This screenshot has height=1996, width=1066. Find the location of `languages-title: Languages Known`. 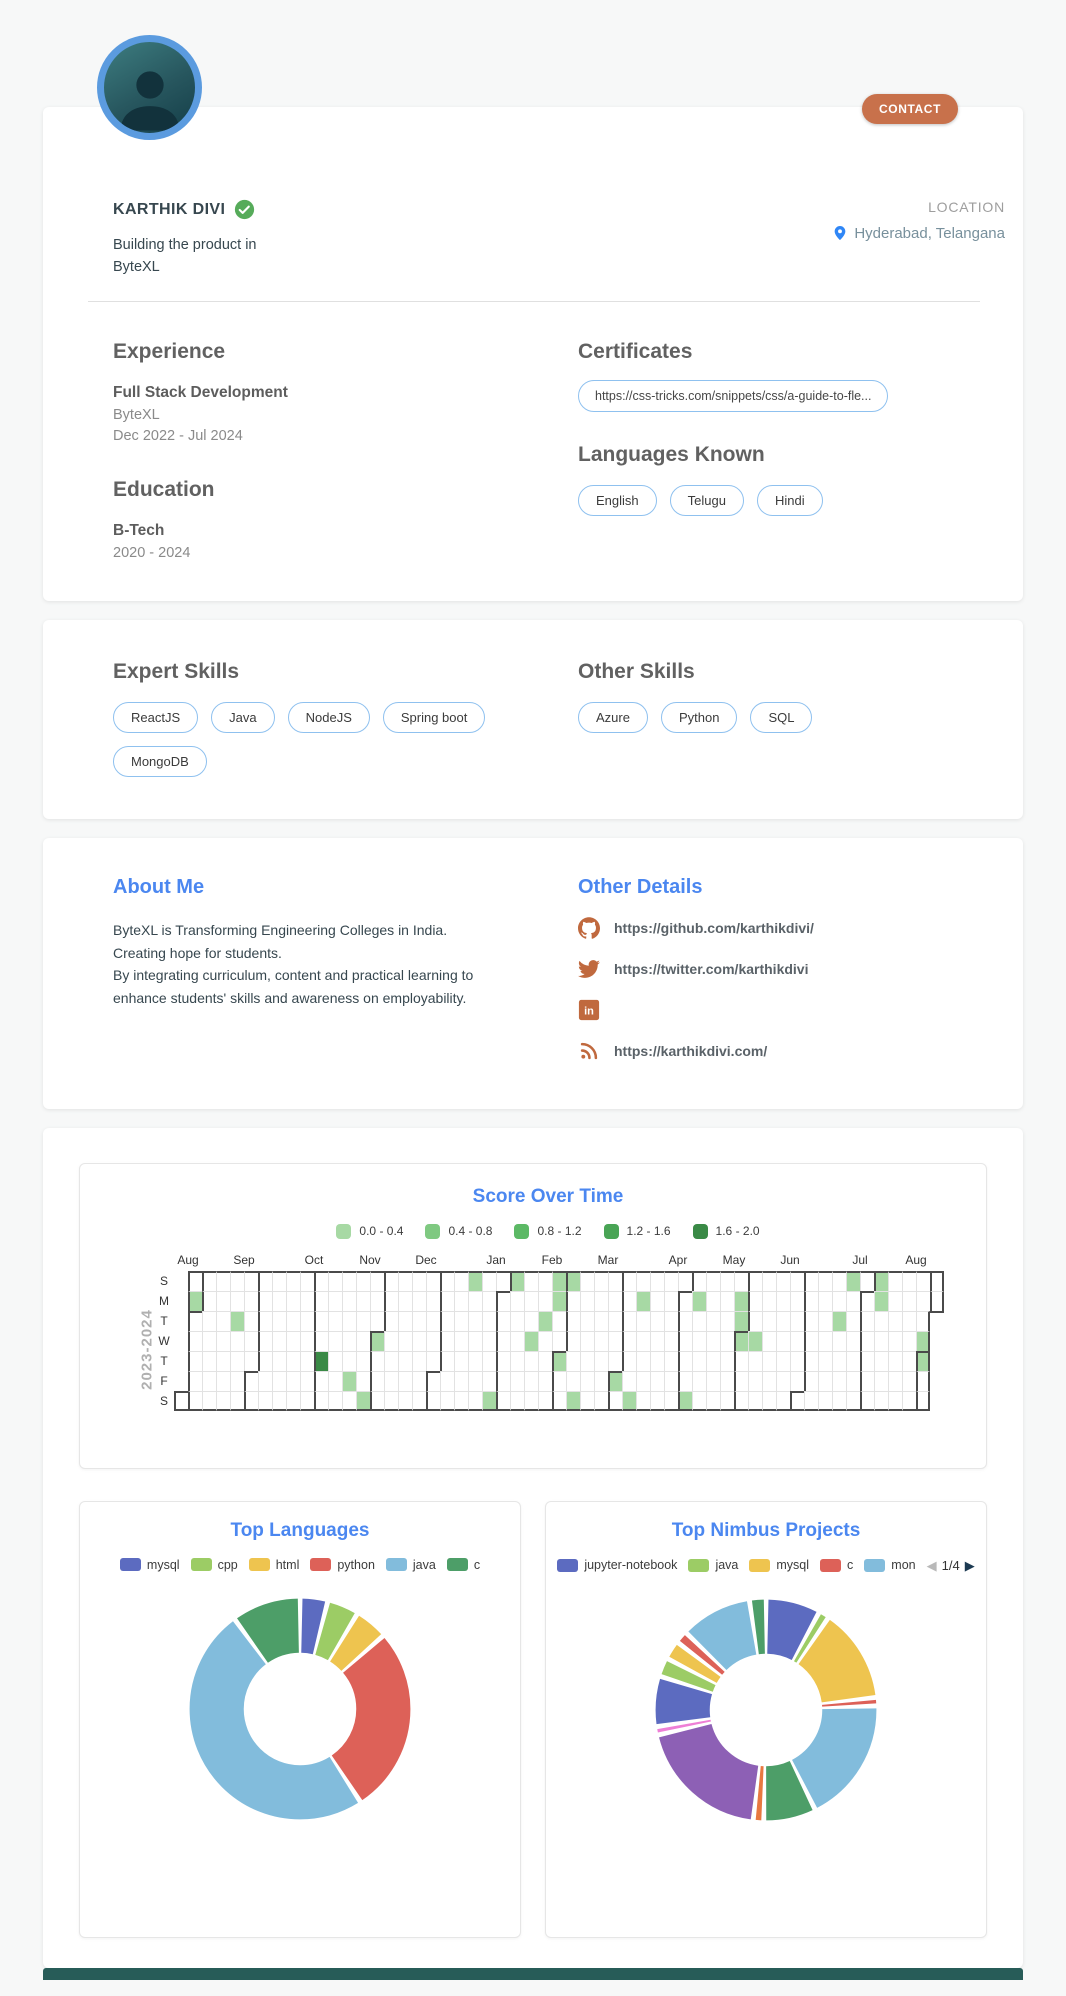

languages-title: Languages Known is located at coordinates (671, 454).